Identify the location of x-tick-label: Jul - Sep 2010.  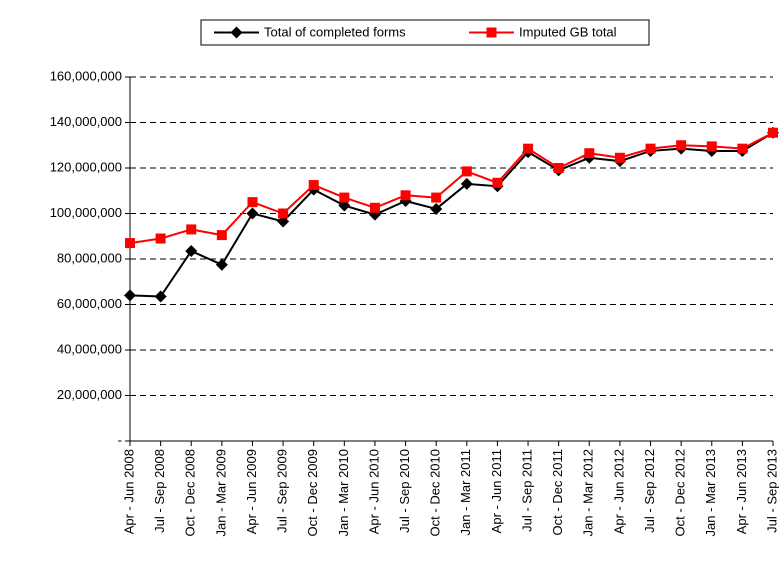
(404, 491).